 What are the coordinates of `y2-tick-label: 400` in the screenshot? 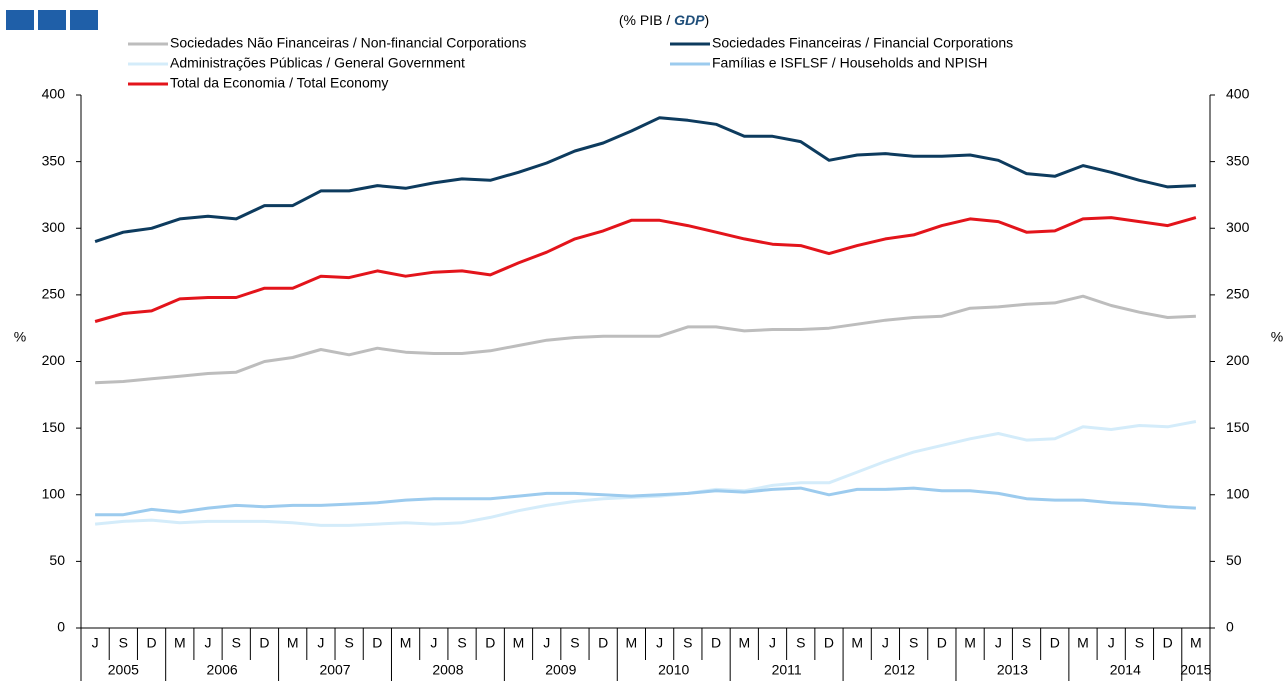 It's located at (1238, 94).